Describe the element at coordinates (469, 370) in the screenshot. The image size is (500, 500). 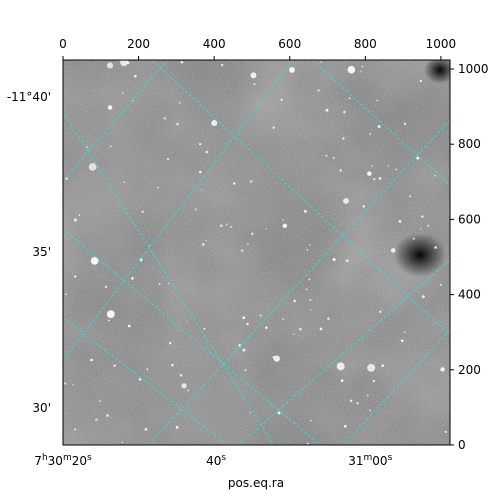
I see `y-tick-label: 200` at that location.